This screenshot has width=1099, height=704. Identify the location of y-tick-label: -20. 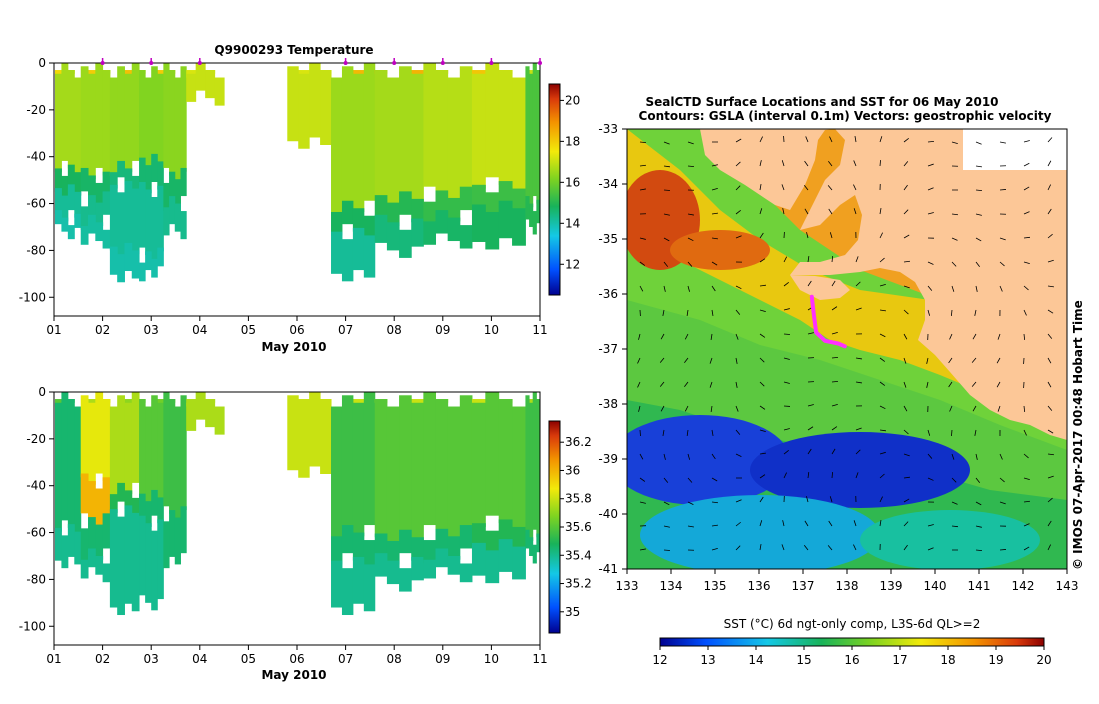
(36, 110).